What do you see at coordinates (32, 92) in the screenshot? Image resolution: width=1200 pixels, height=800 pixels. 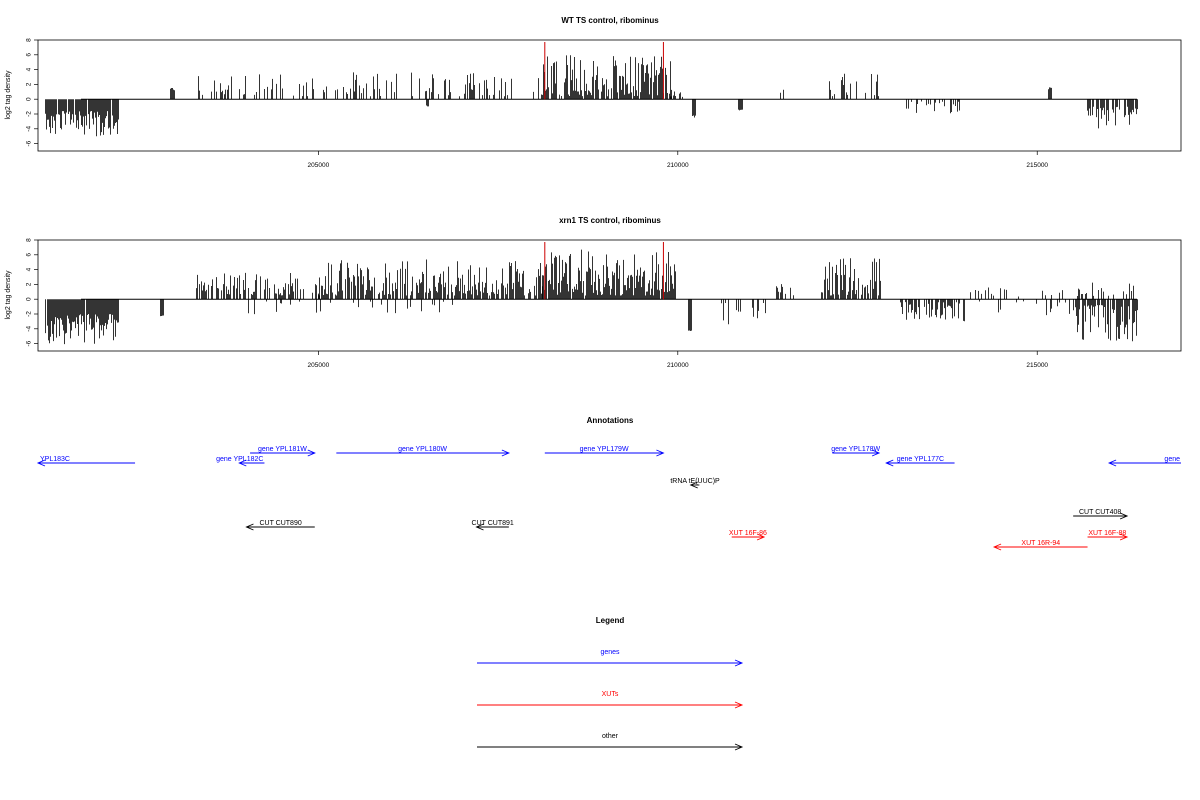 I see `wt-y-ticks: 8 6 4 2 0 -2 -4 -6` at bounding box center [32, 92].